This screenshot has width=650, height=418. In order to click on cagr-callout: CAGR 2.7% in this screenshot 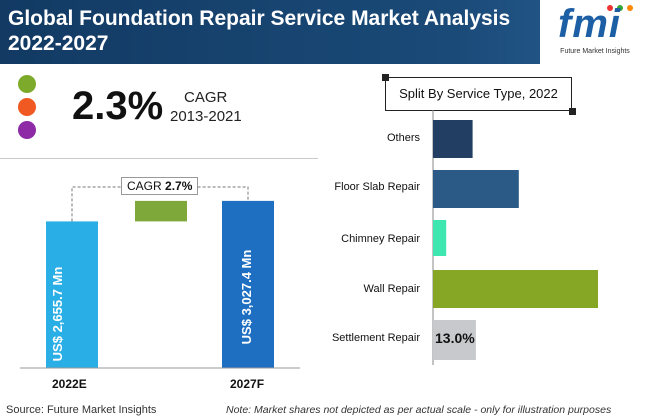, I will do `click(160, 186)`.